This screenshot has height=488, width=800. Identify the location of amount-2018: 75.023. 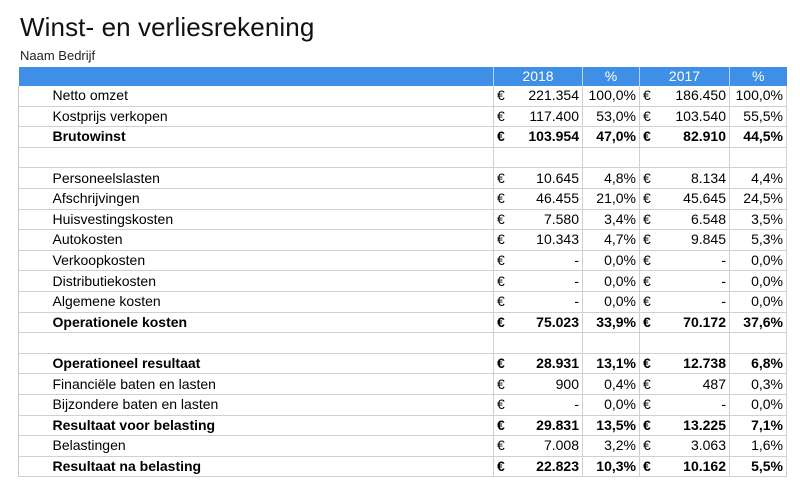
(547, 323).